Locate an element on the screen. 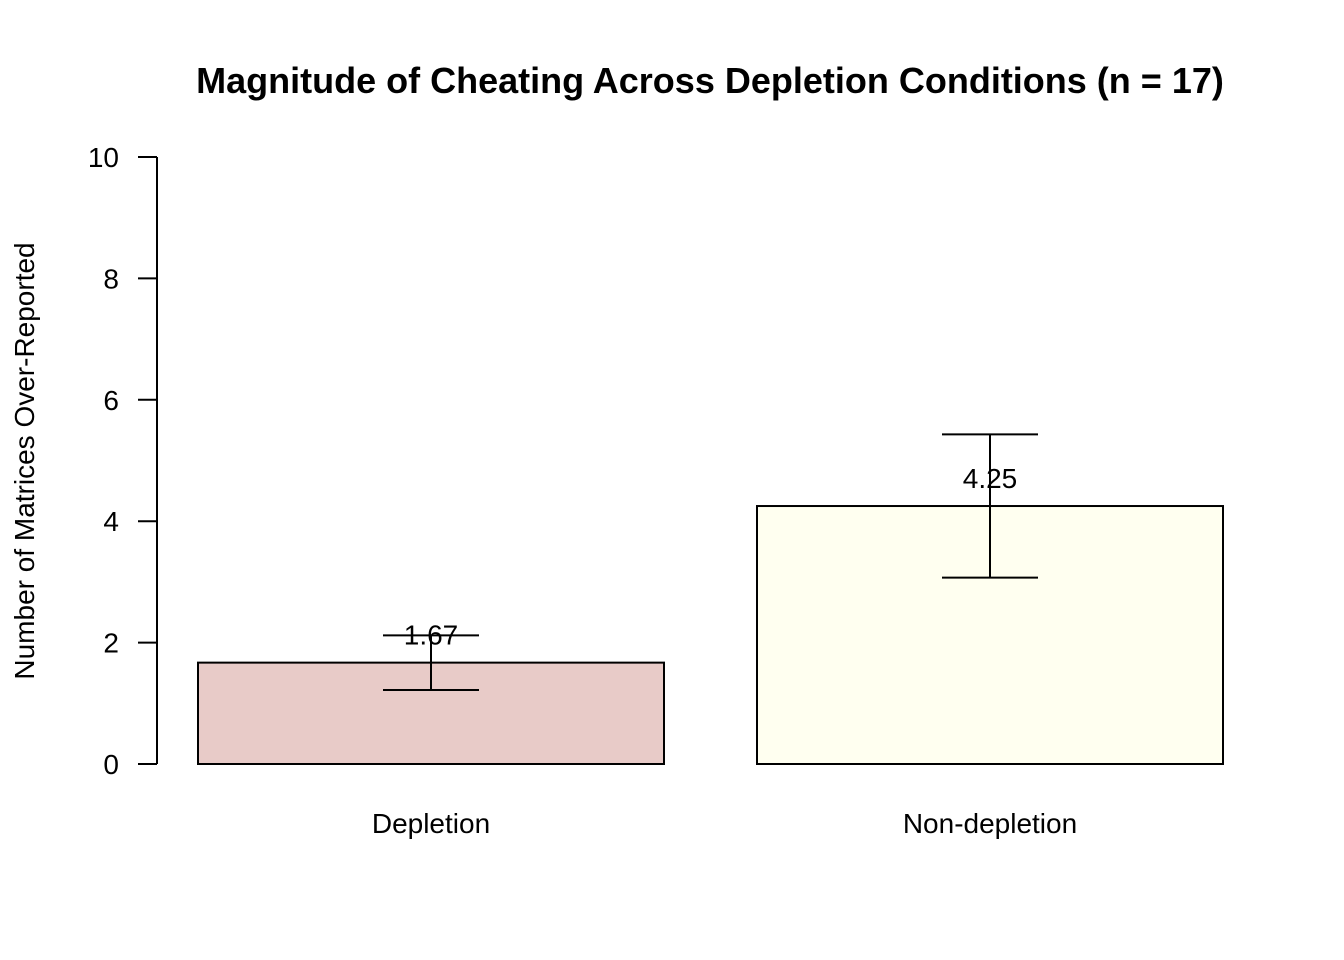 The image size is (1344, 960). y-tick-label: 2 is located at coordinates (111, 643).